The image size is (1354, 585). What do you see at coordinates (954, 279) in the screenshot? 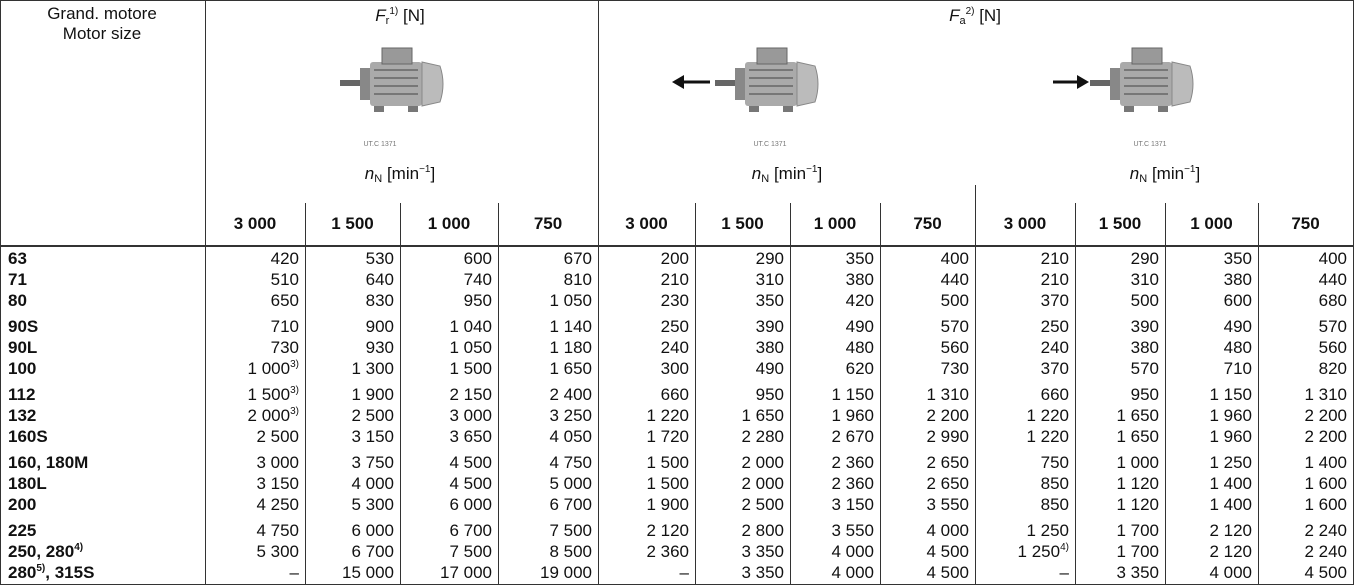
I see `cell-value: 440` at bounding box center [954, 279].